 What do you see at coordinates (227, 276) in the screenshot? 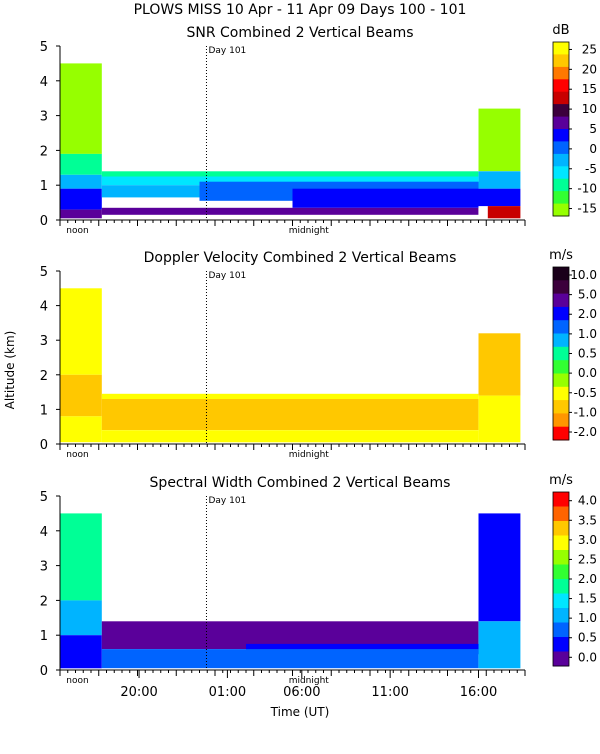
I see `panel-1-day-marker-label: Day 101` at bounding box center [227, 276].